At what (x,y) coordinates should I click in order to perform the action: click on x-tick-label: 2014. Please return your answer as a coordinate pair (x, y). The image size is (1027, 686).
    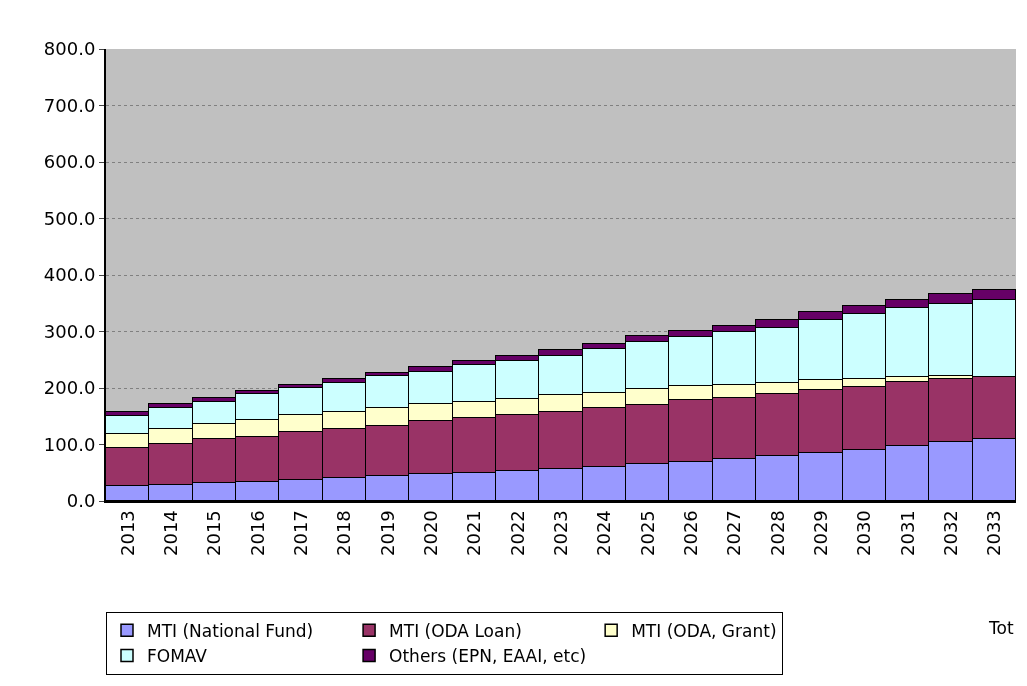
    Looking at the image, I should click on (170, 533).